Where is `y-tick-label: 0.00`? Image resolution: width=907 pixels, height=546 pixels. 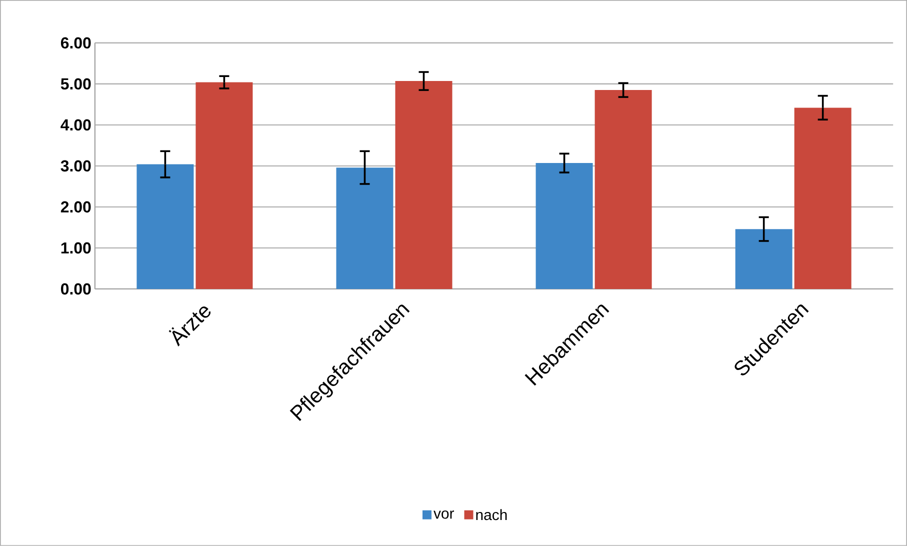
y-tick-label: 0.00 is located at coordinates (76, 289).